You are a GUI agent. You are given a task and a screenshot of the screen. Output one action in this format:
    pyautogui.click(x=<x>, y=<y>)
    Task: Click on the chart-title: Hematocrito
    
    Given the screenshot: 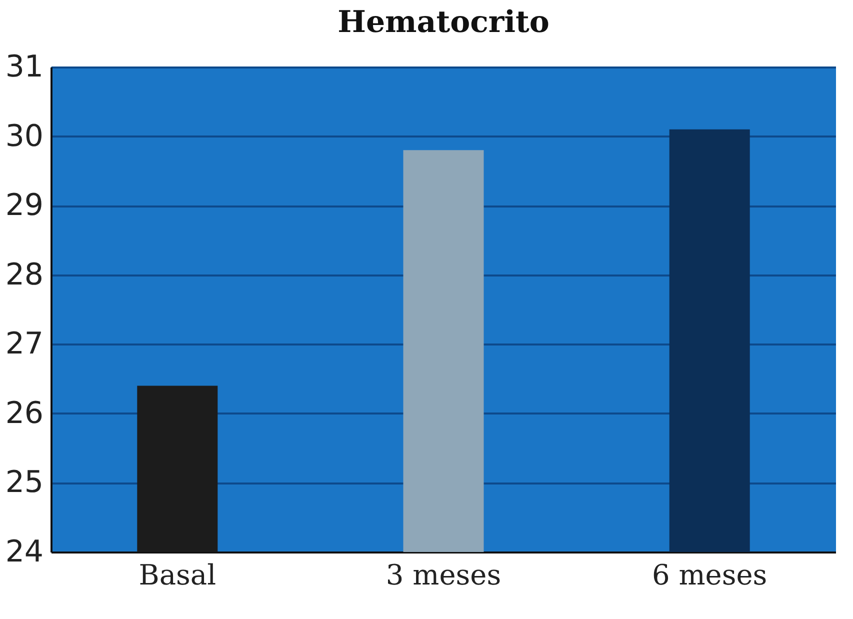 What is the action you would take?
    pyautogui.click(x=444, y=22)
    